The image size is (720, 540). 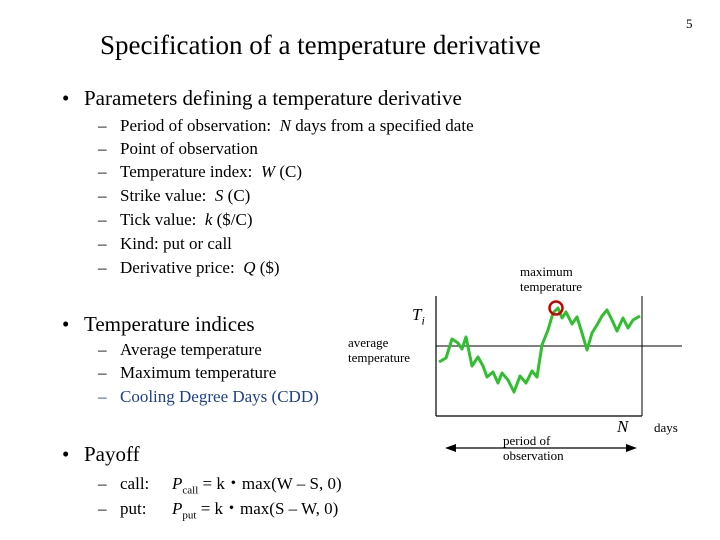 I want to click on param-item: – Kind: put or call, so click(x=165, y=243).